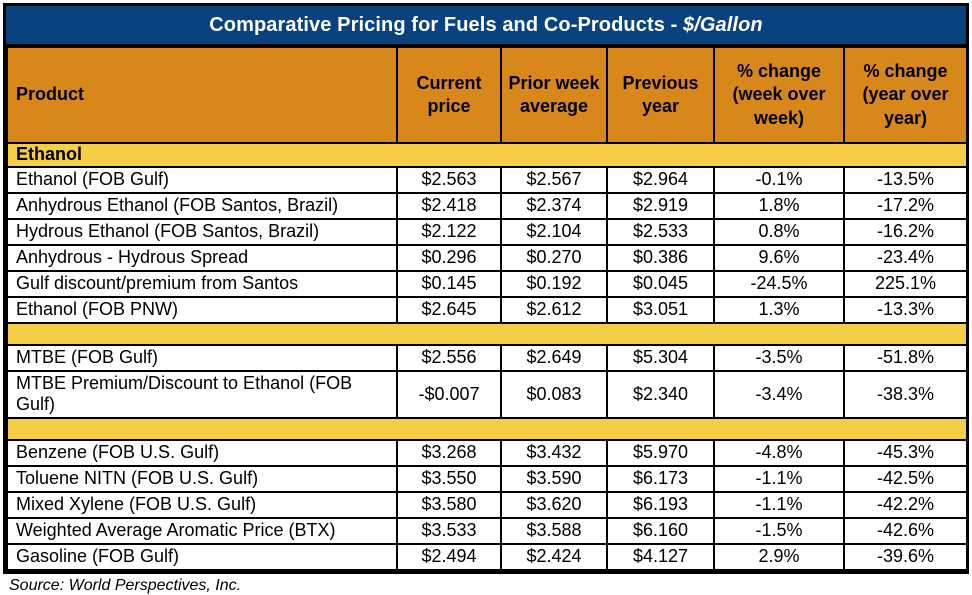  Describe the element at coordinates (449, 179) in the screenshot. I see `value-cell: $2.563` at that location.